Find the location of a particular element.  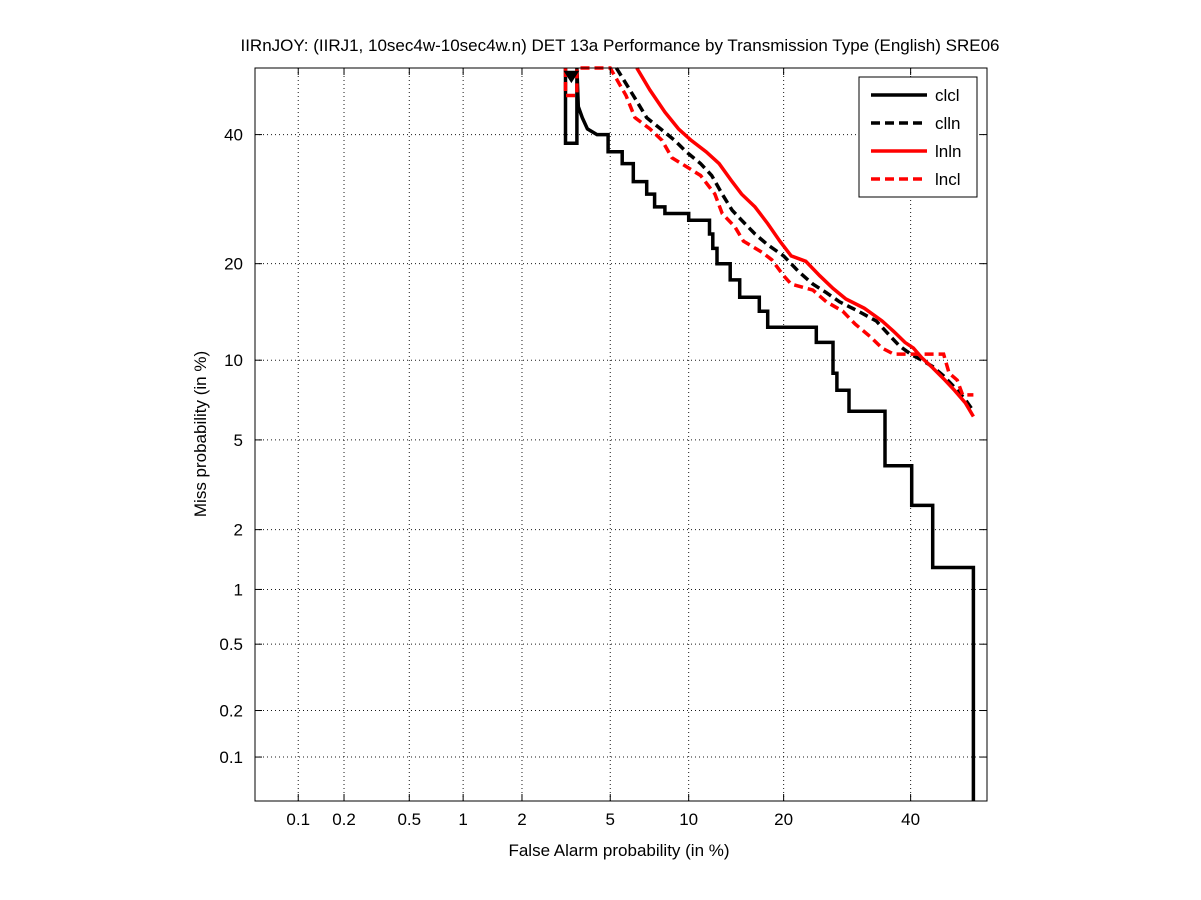

legend-label-clln: clln is located at coordinates (948, 123).